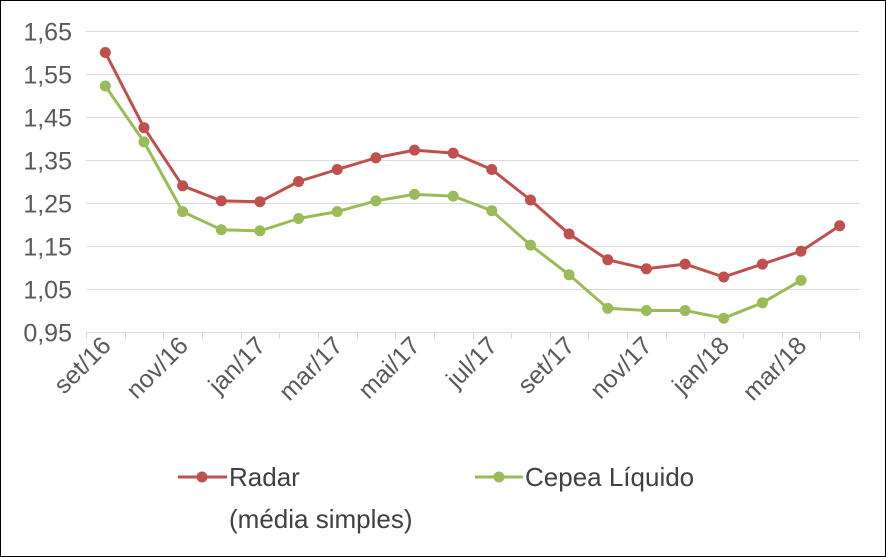 The height and width of the screenshot is (557, 886). What do you see at coordinates (202, 477) in the screenshot?
I see `legend-swatch-radar-marker` at bounding box center [202, 477].